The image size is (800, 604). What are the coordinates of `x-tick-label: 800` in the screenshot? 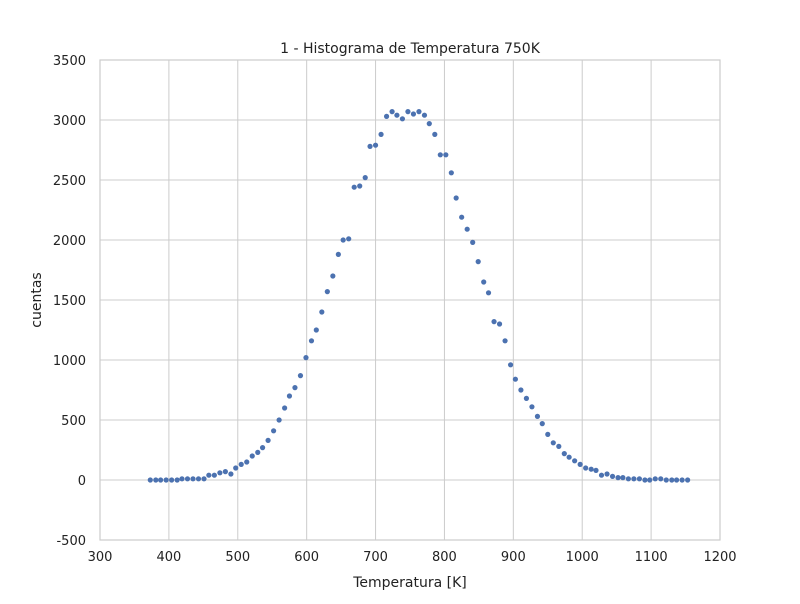 It's located at (444, 557).